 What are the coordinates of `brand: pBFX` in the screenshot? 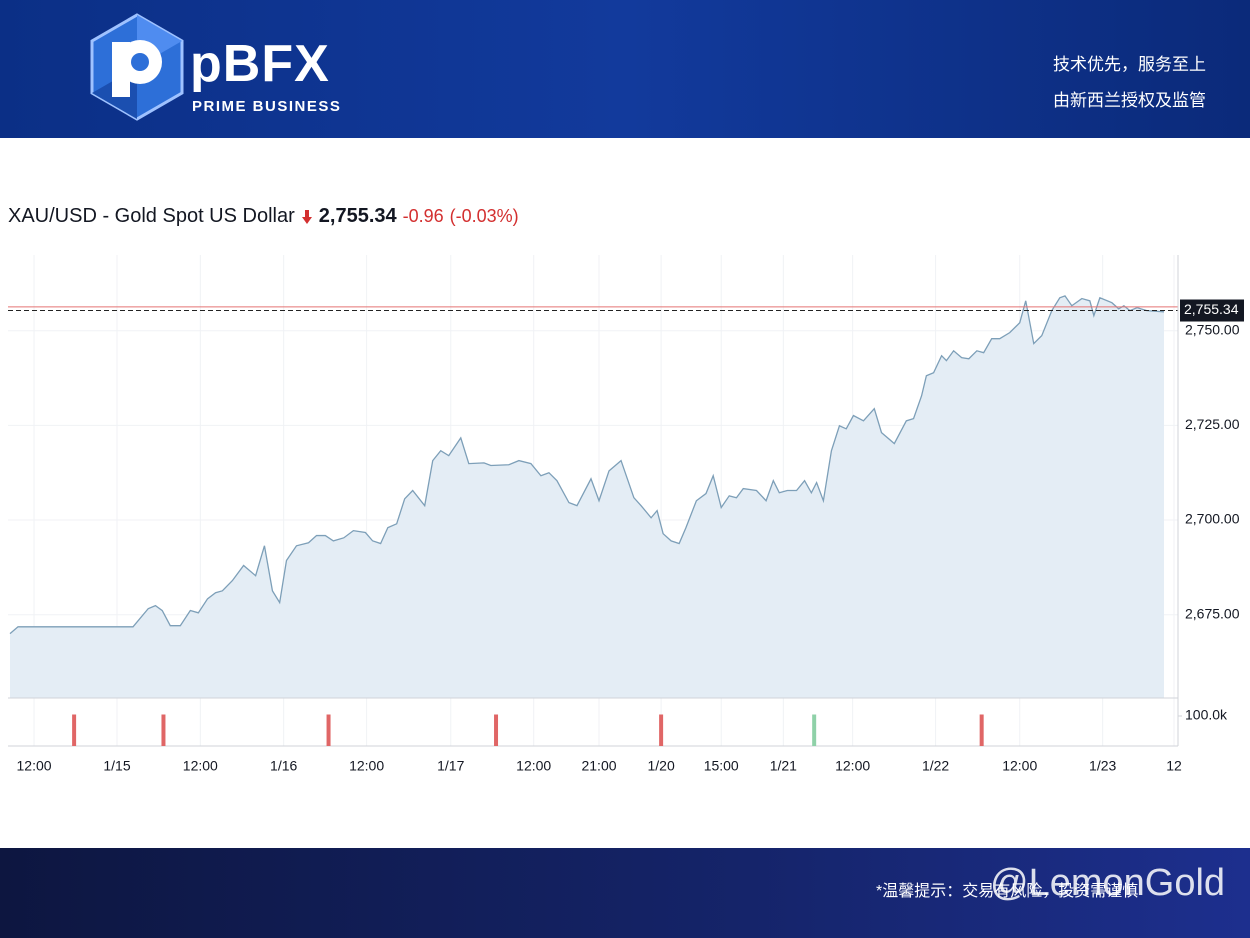 It's located at (260, 64).